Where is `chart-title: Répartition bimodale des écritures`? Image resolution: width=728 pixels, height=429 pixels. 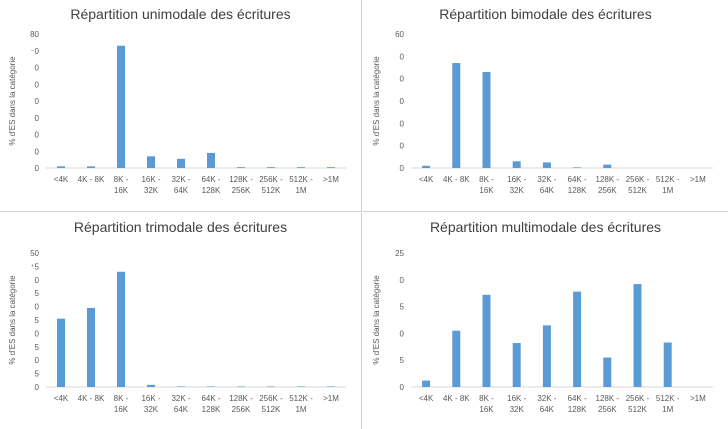
chart-title: Répartition bimodale des écritures is located at coordinates (545, 14).